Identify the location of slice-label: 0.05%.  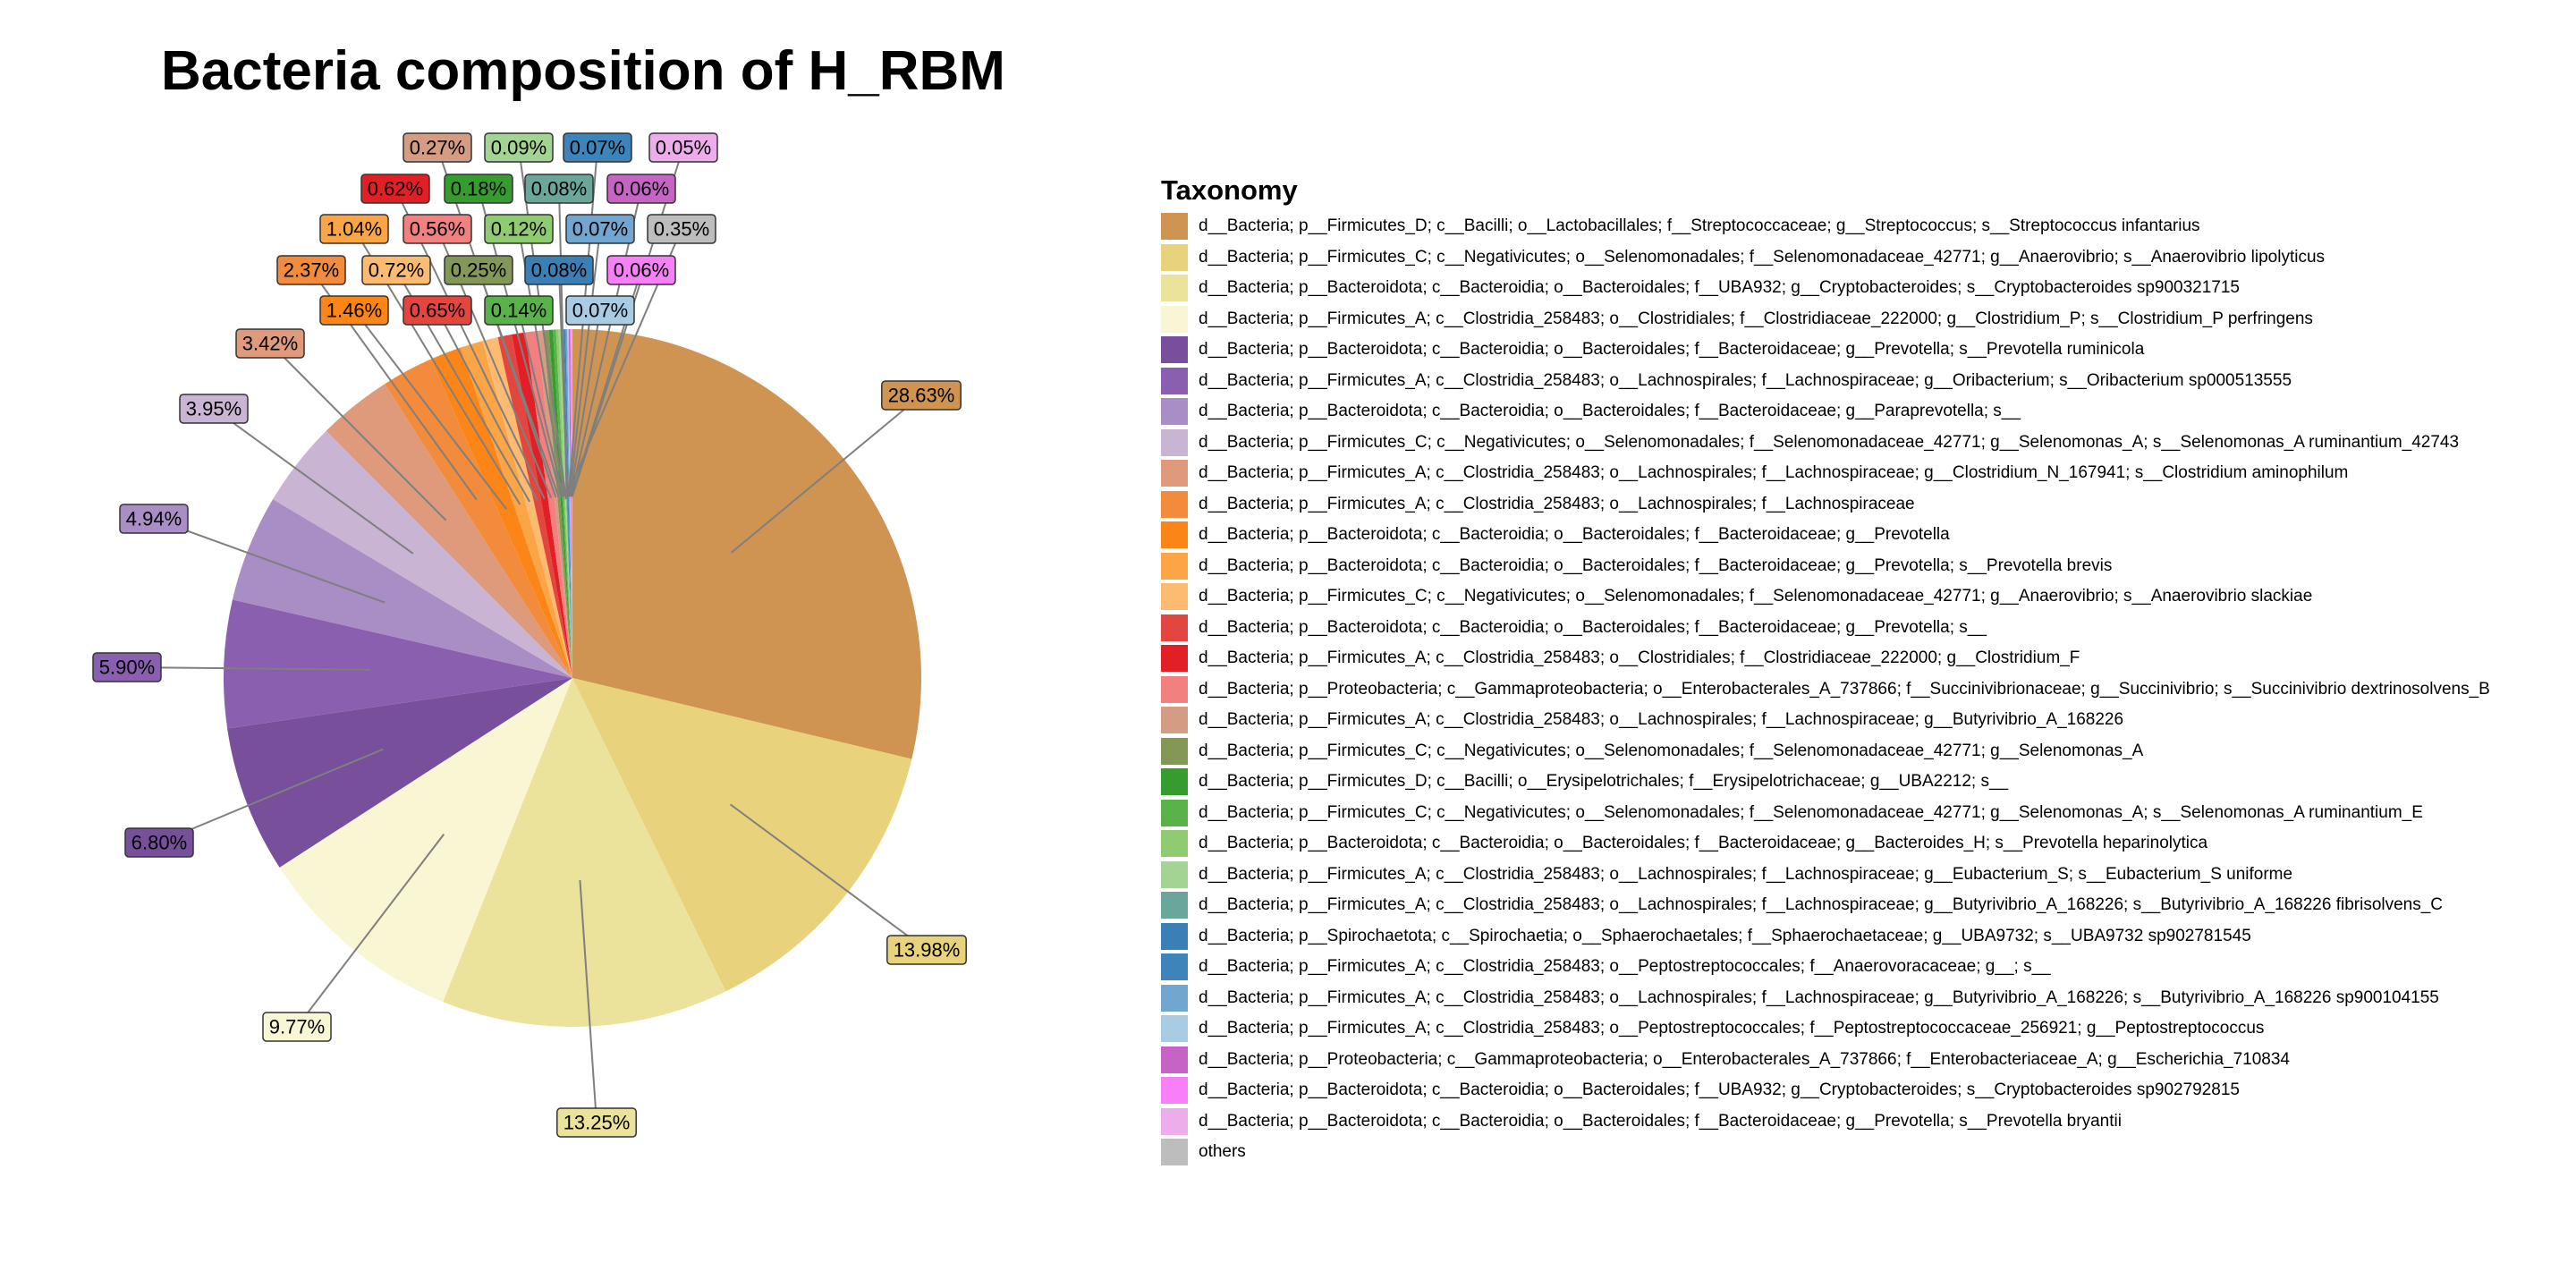
(683, 147).